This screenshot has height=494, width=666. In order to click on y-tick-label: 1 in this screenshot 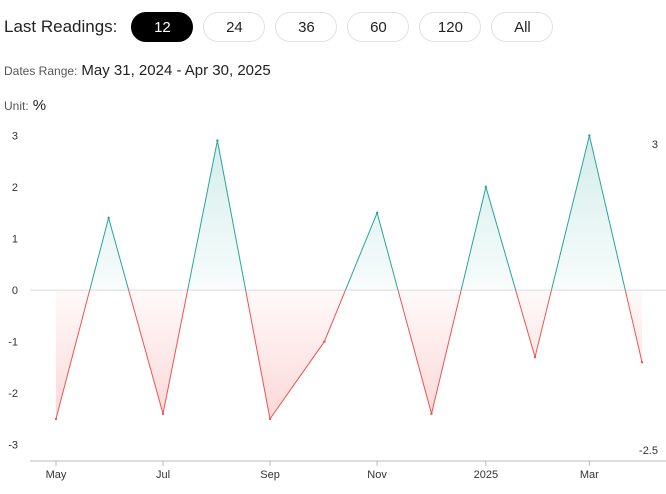, I will do `click(15, 240)`.